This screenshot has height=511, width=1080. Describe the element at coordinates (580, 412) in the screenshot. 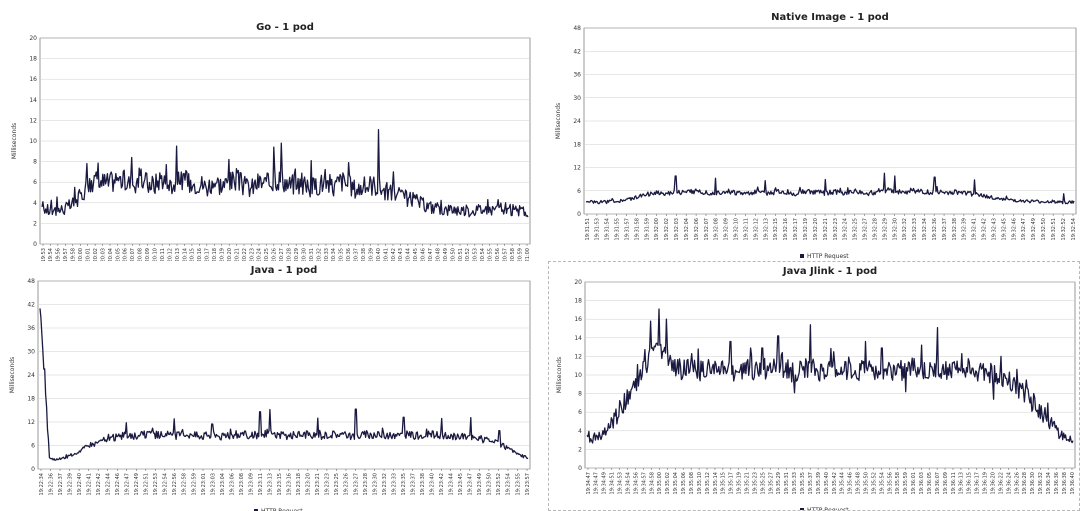

I see `y-tick-label: 6` at that location.